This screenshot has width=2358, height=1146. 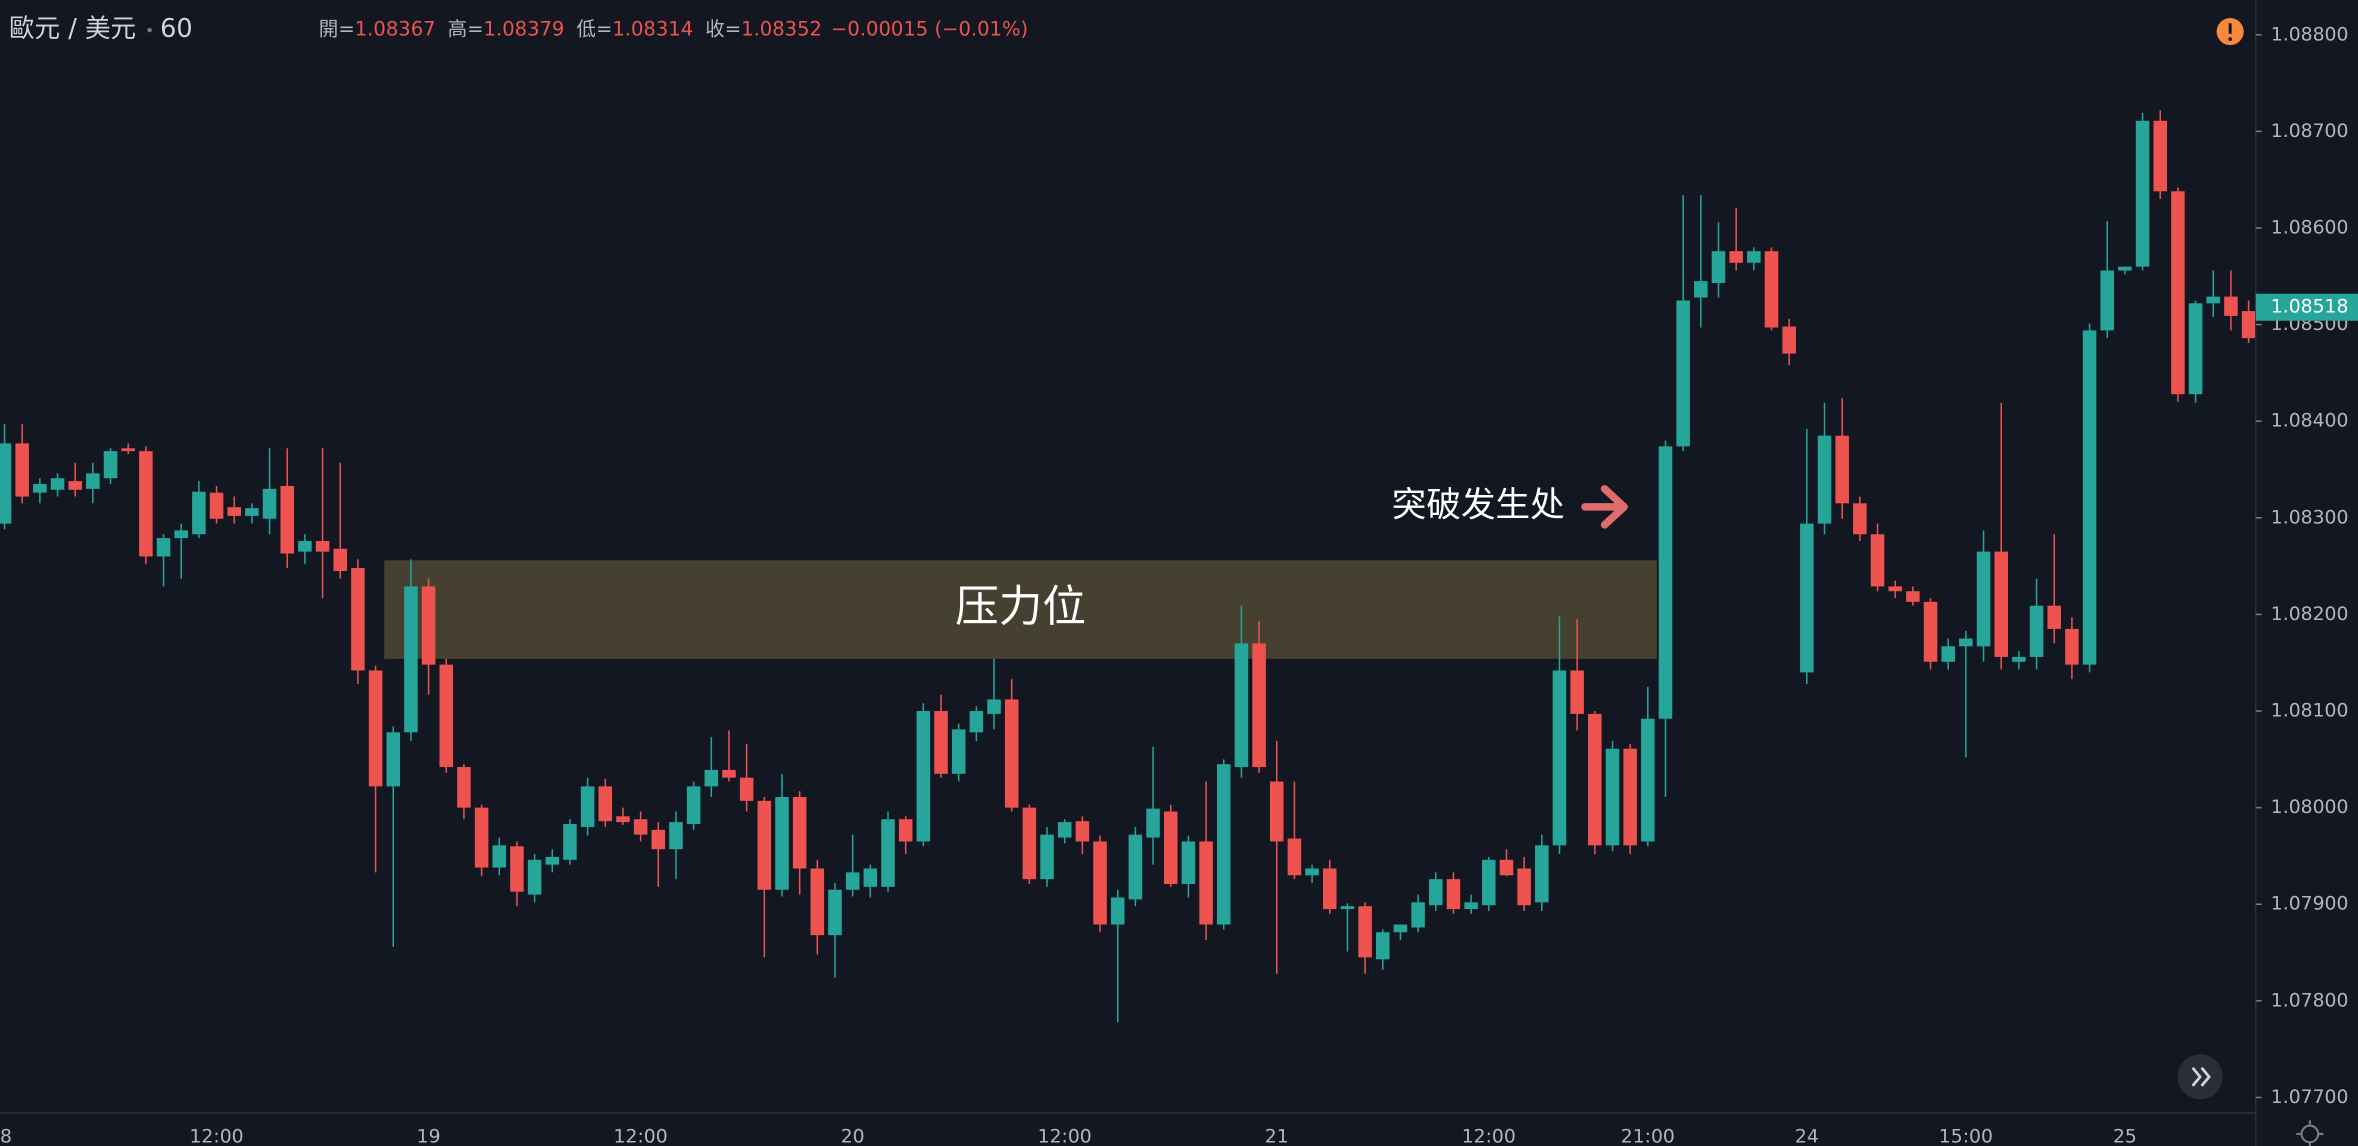 I want to click on last-price-box, so click(x=2306, y=307).